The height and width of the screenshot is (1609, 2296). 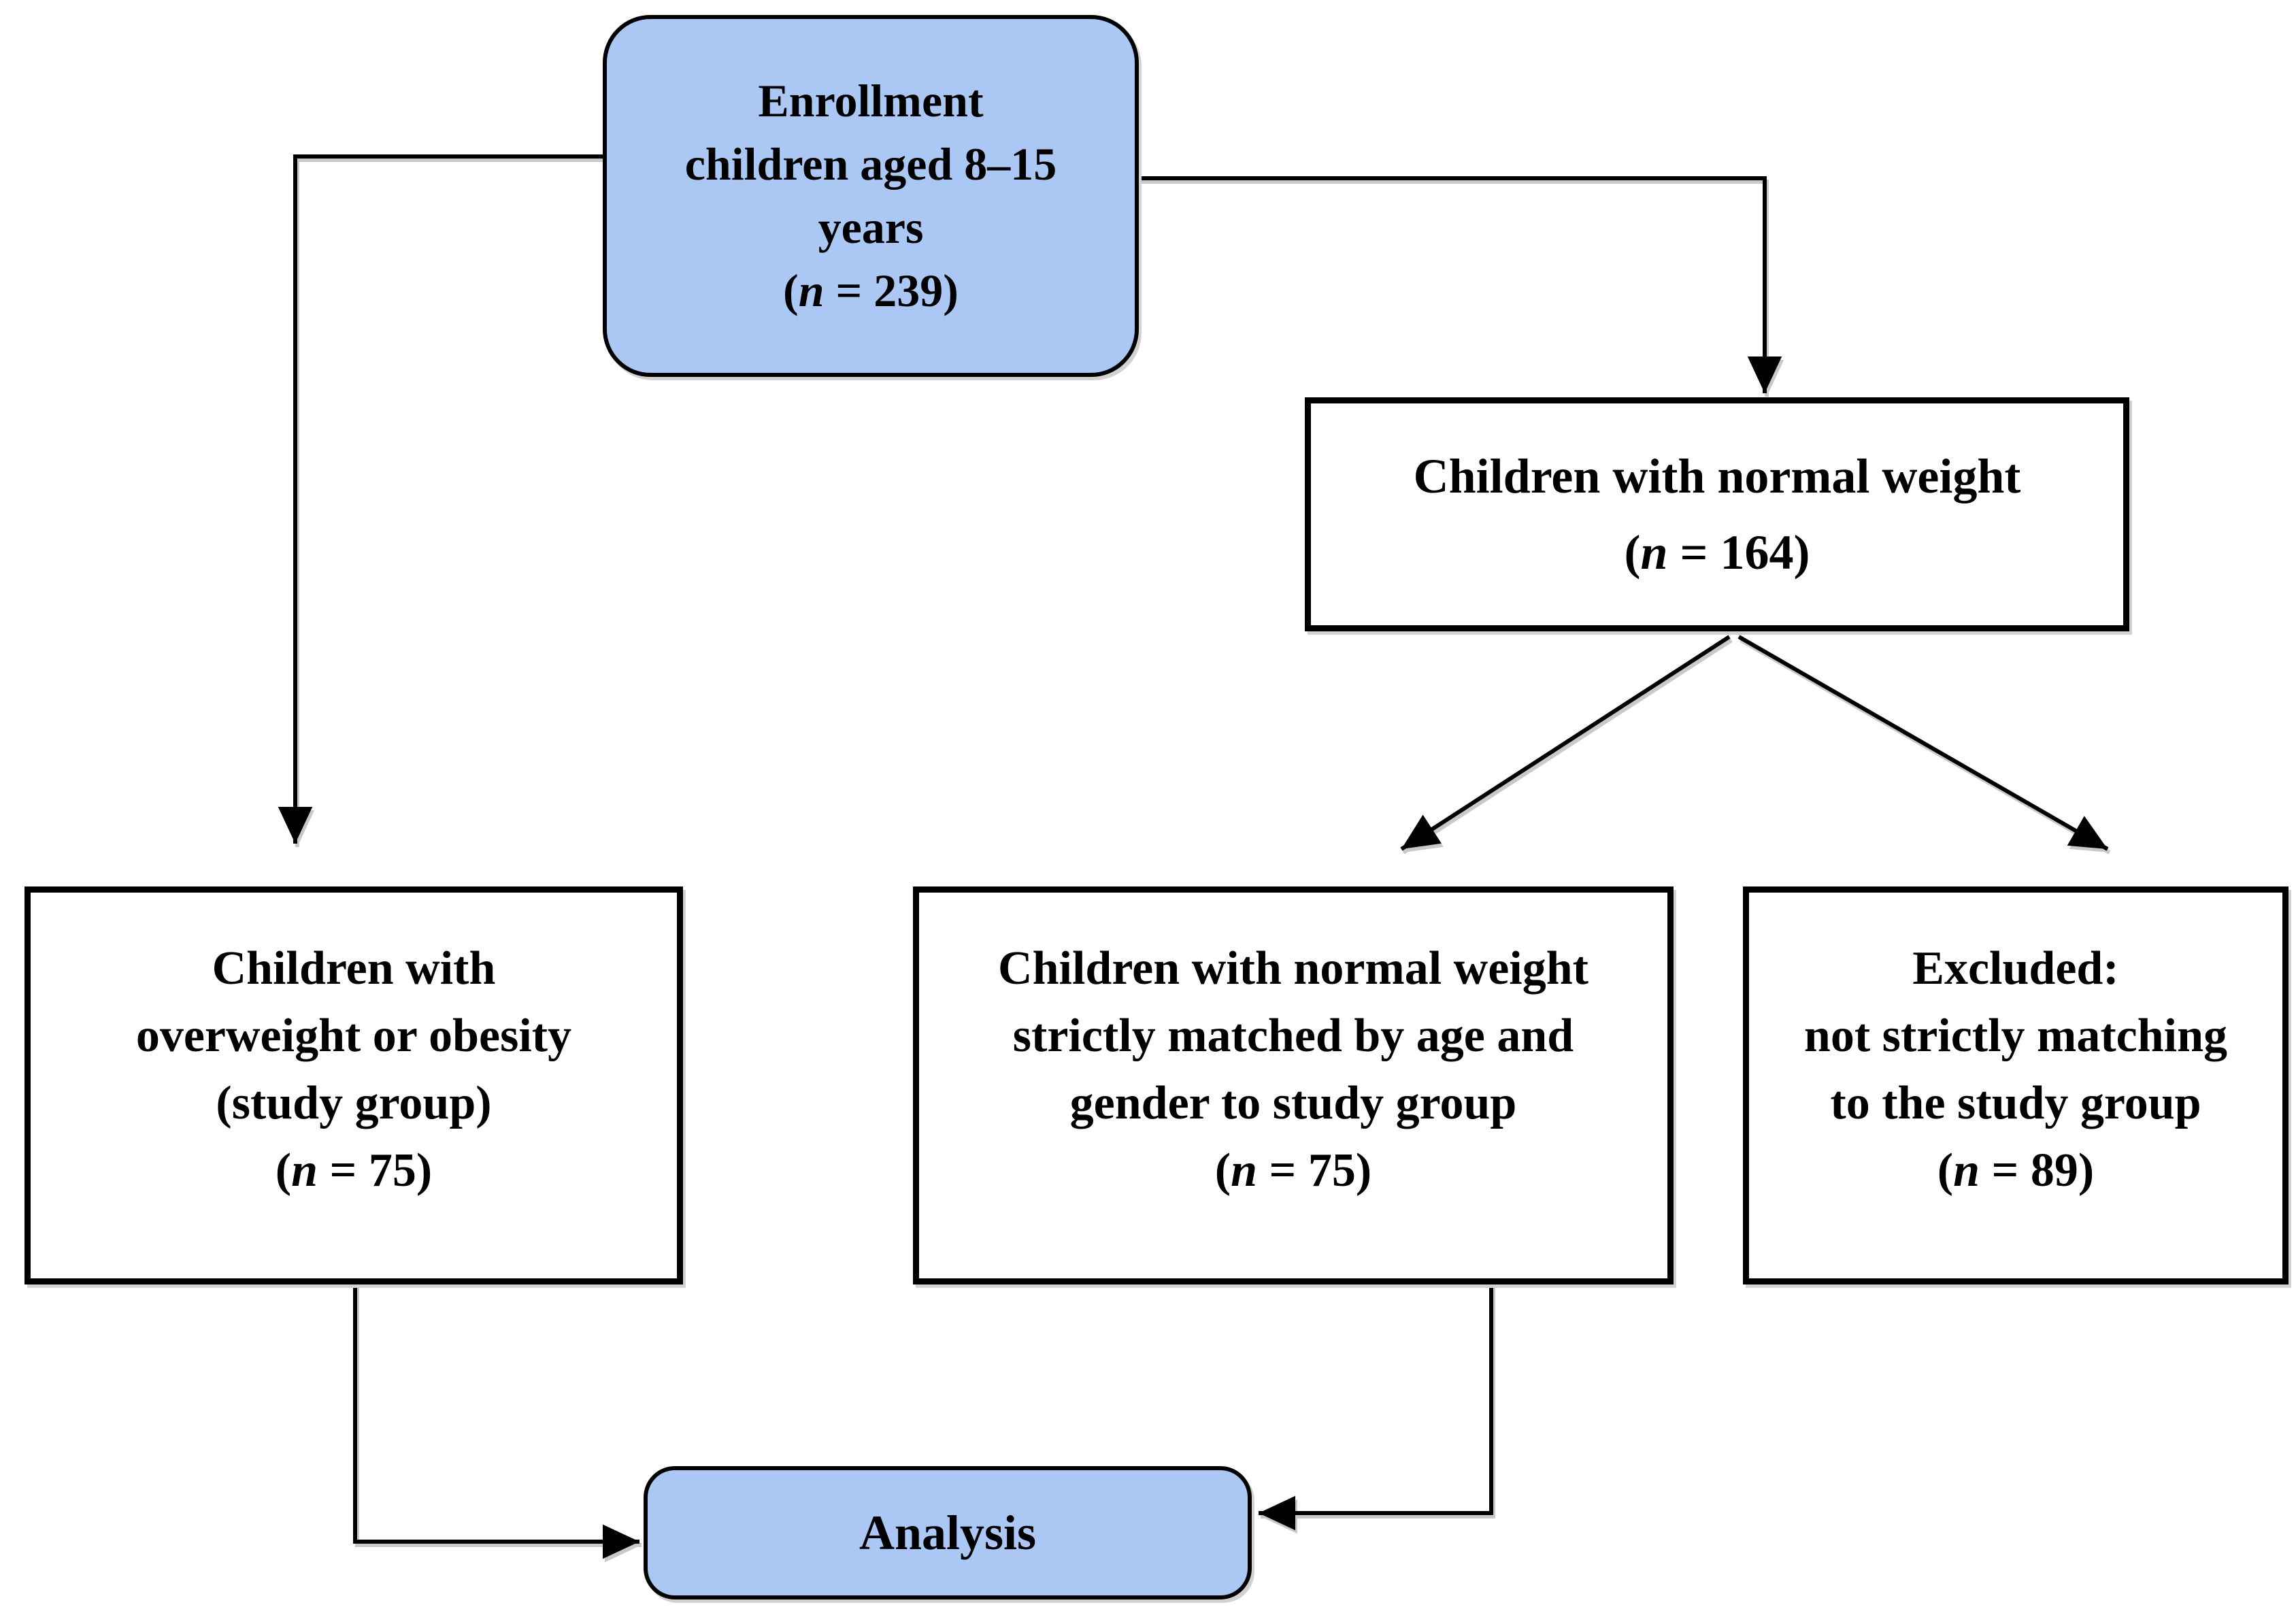 What do you see at coordinates (1376, 1408) in the screenshot?
I see `arrow-matched-controls-to-analysis` at bounding box center [1376, 1408].